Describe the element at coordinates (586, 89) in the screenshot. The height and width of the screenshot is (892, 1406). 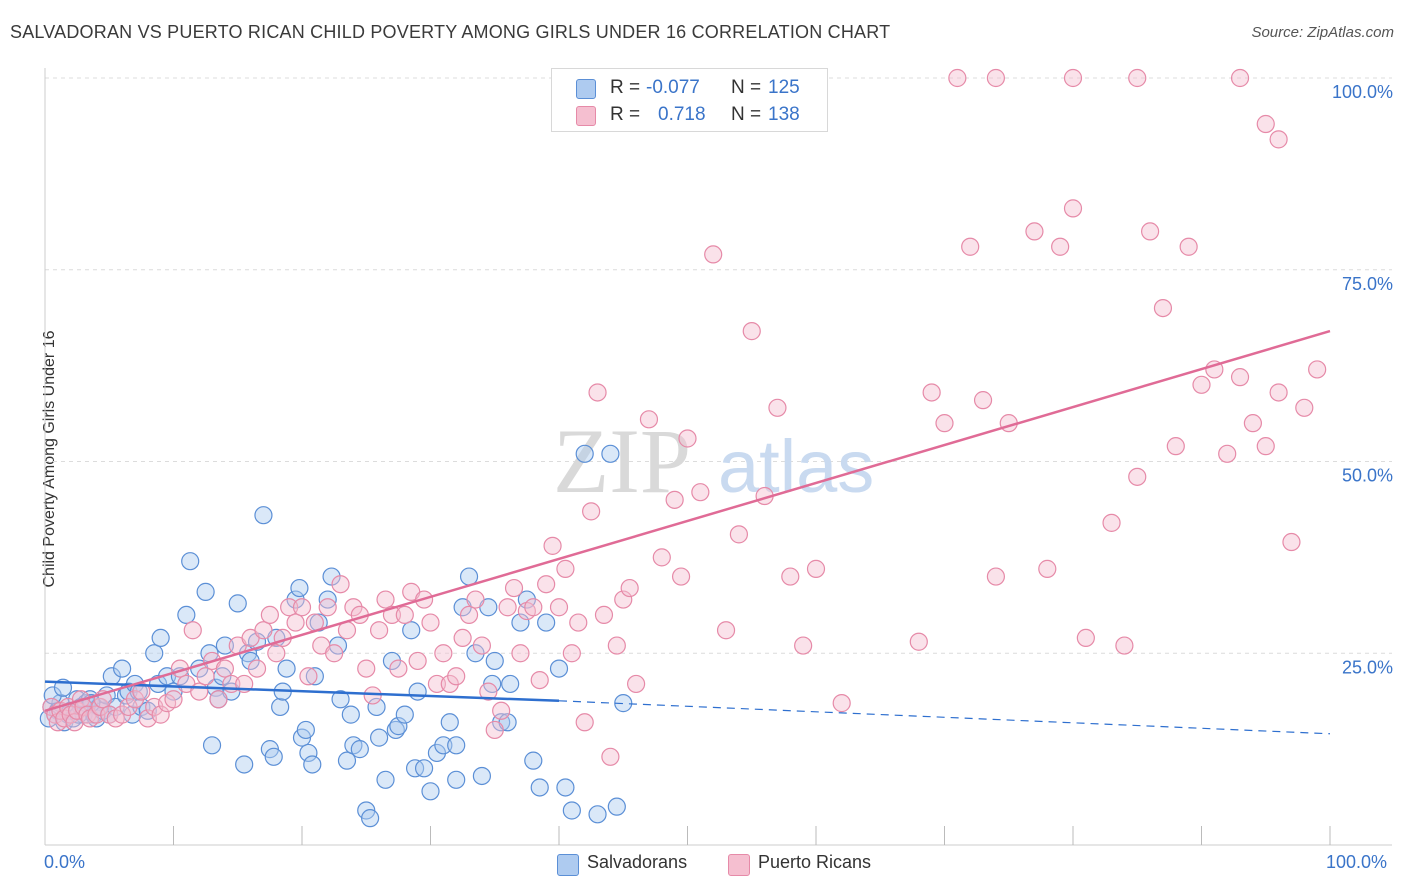
I see `legend-swatch-blue` at that location.